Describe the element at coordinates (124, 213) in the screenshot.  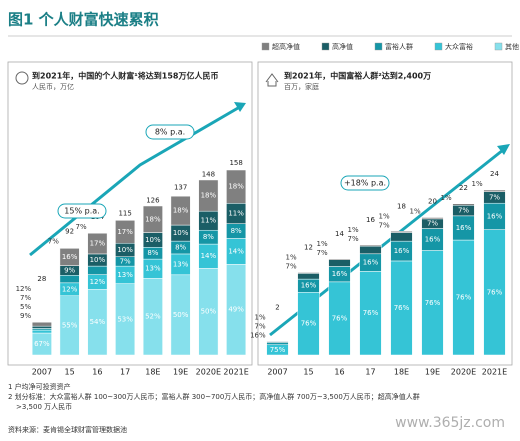
I see `total-label: 115` at that location.